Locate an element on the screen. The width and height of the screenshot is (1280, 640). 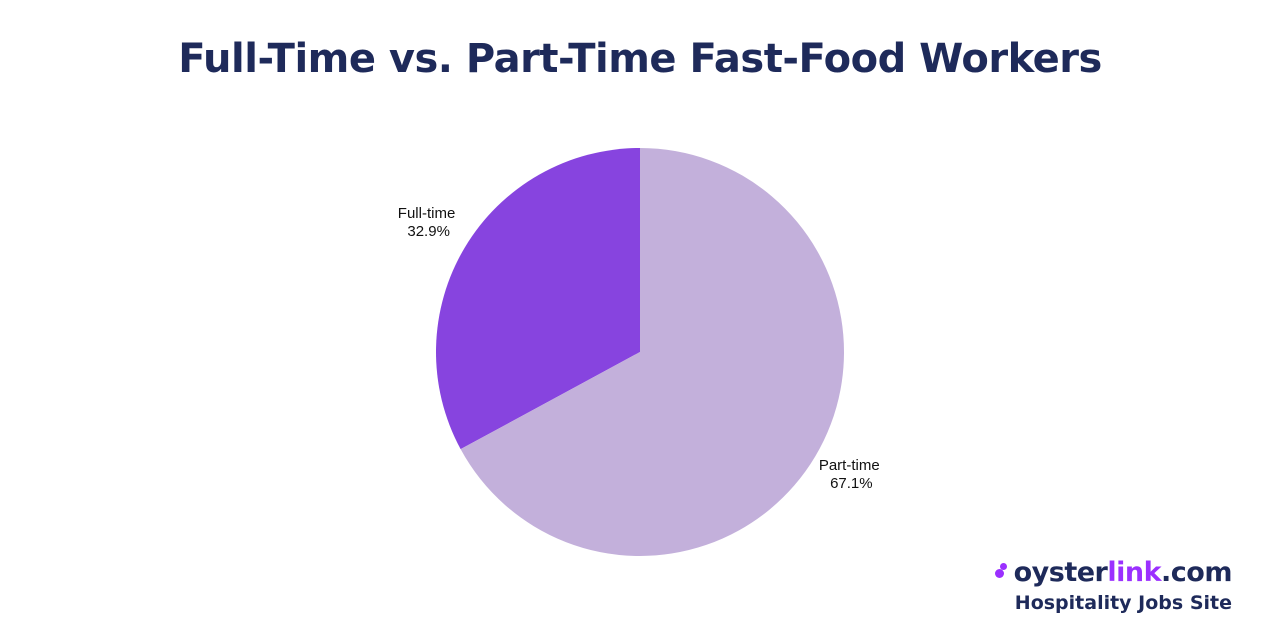
brand-name-link: link is located at coordinates (1134, 572).